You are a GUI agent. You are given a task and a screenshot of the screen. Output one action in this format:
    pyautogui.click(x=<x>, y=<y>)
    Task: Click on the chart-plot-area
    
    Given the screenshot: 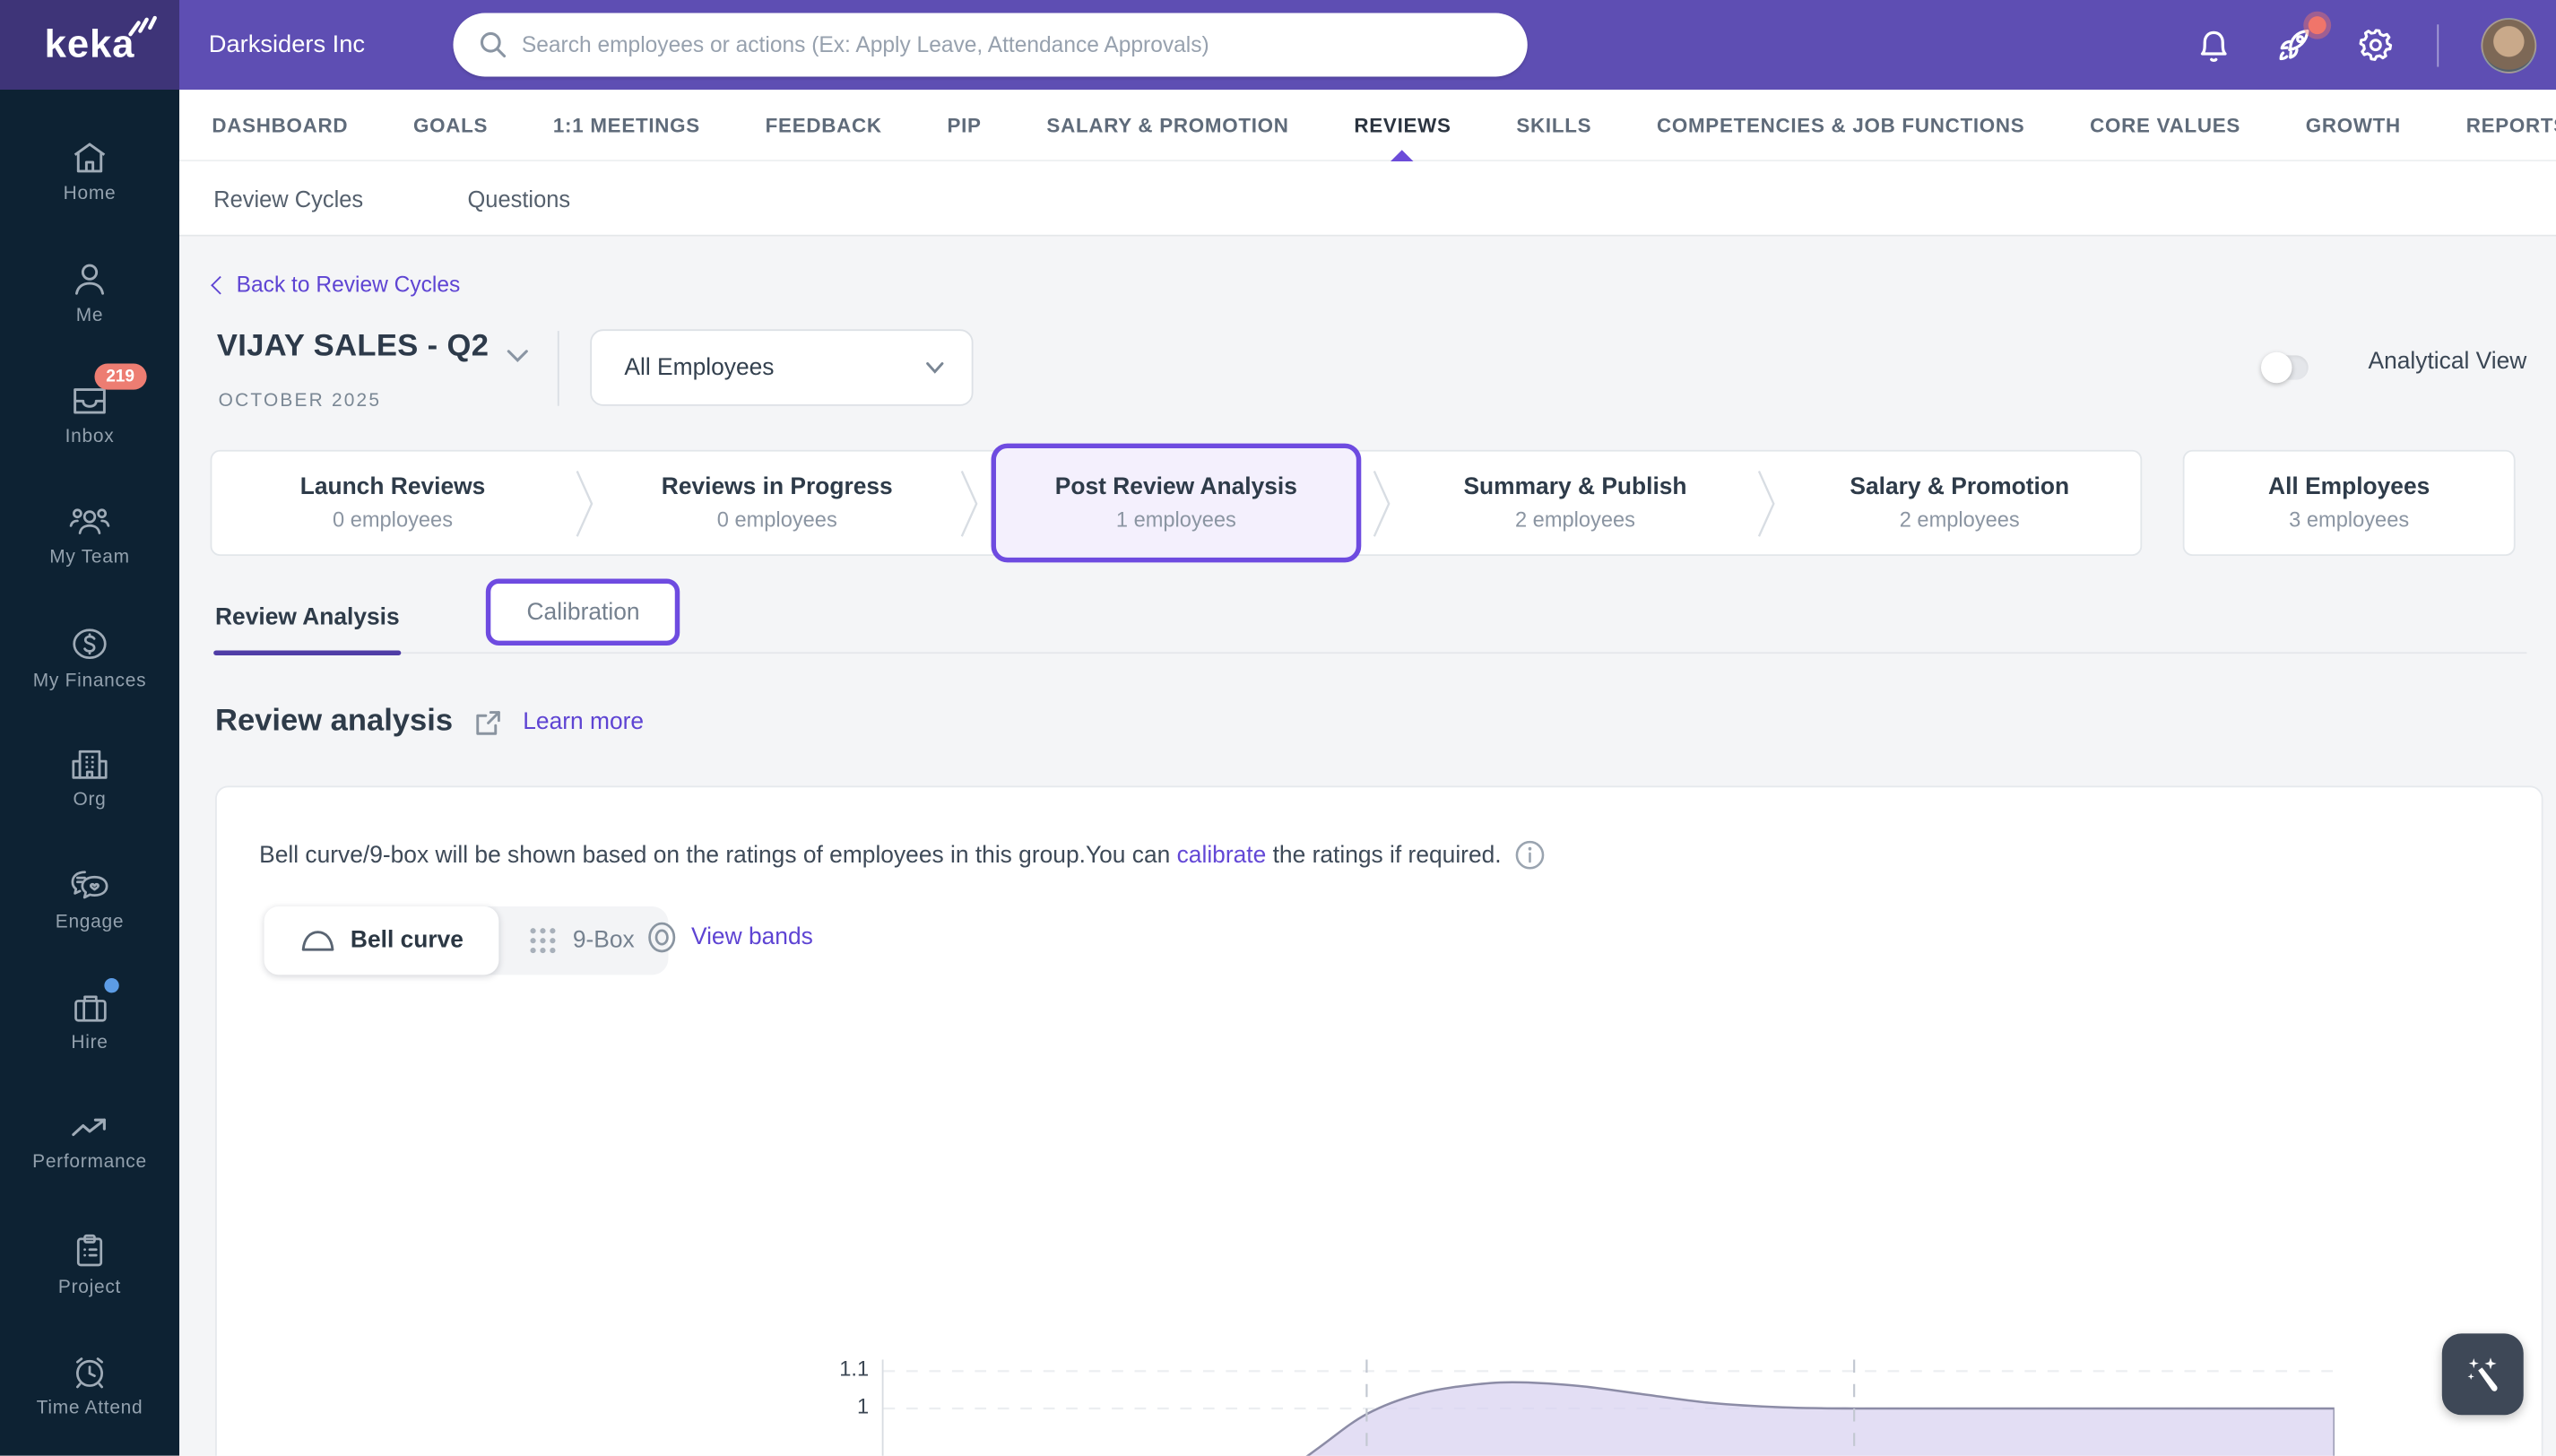 What is the action you would take?
    pyautogui.click(x=1608, y=1407)
    